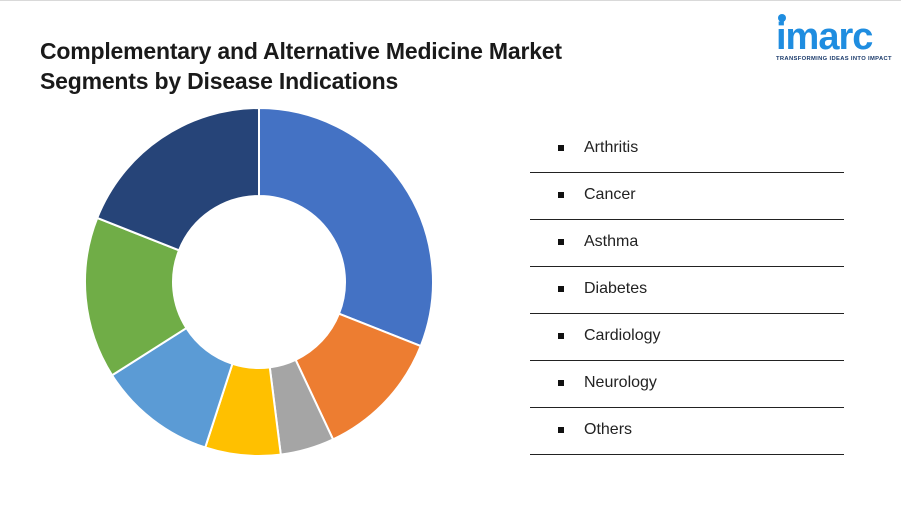 The height and width of the screenshot is (510, 901). Describe the element at coordinates (610, 194) in the screenshot. I see `legend-label: Cancer` at that location.